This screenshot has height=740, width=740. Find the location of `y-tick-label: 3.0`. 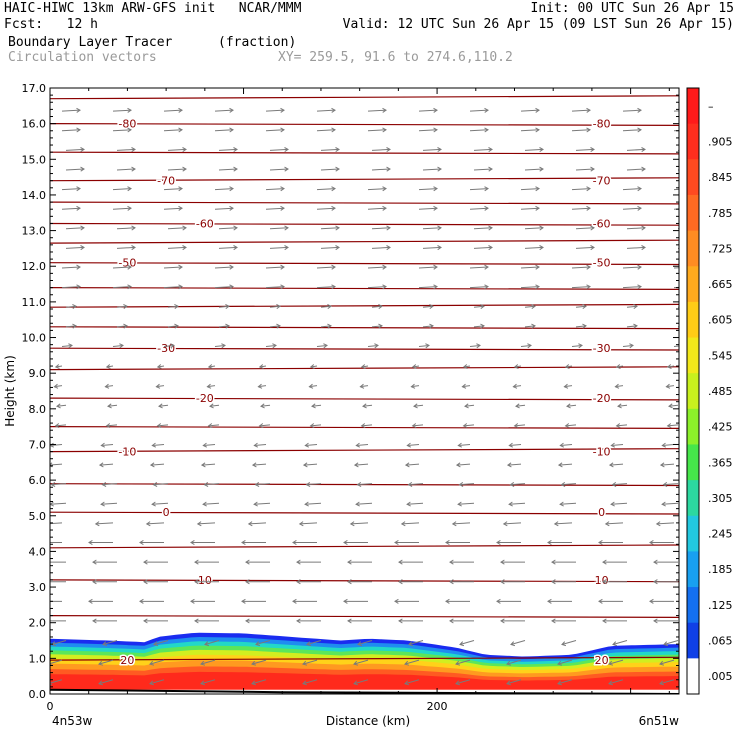

y-tick-label: 3.0 is located at coordinates (38, 587).